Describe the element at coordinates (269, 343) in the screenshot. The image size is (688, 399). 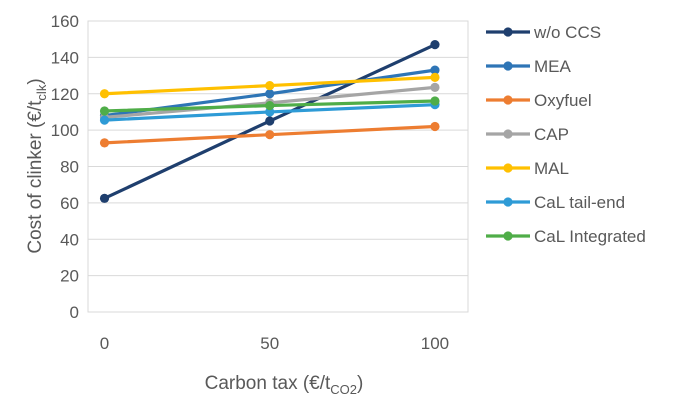
I see `x-tick-label: 50` at that location.